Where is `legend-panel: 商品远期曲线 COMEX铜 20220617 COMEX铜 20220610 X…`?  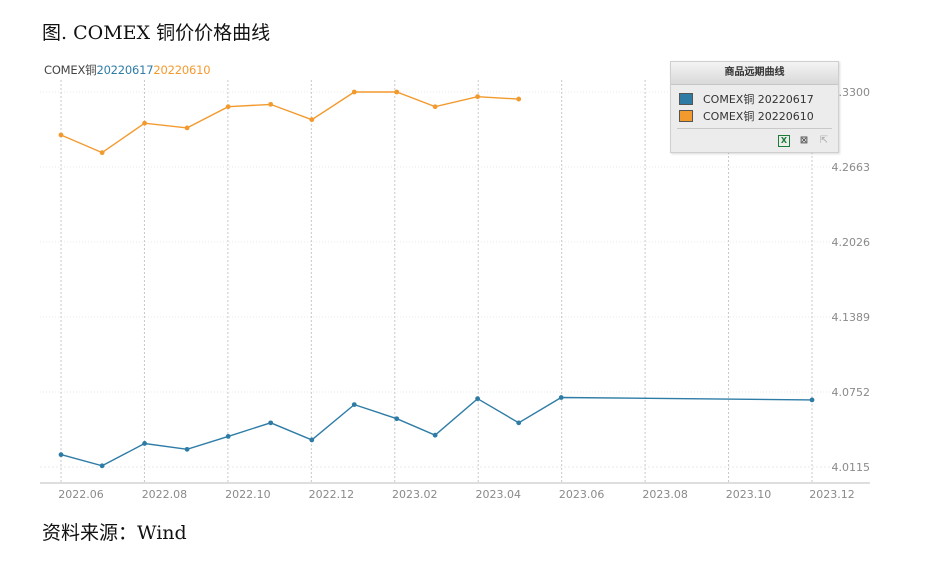
legend-panel: 商品远期曲线 COMEX铜 20220617 COMEX铜 20220610 X… is located at coordinates (754, 107).